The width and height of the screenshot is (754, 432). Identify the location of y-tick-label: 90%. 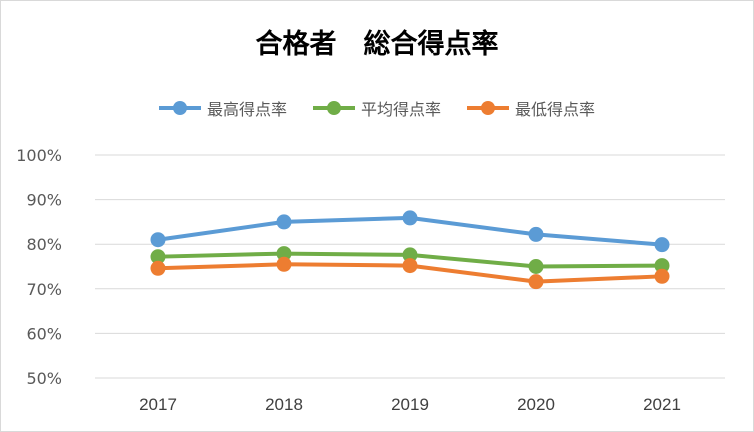
(44, 200).